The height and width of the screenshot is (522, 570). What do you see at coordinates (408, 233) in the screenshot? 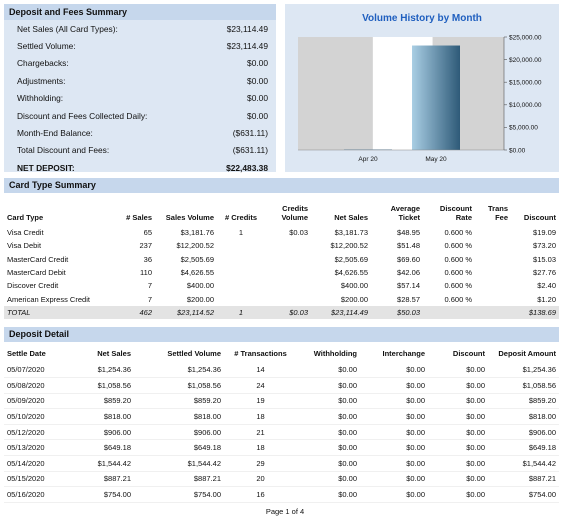
I see `card-cell: $48.95` at bounding box center [408, 233].